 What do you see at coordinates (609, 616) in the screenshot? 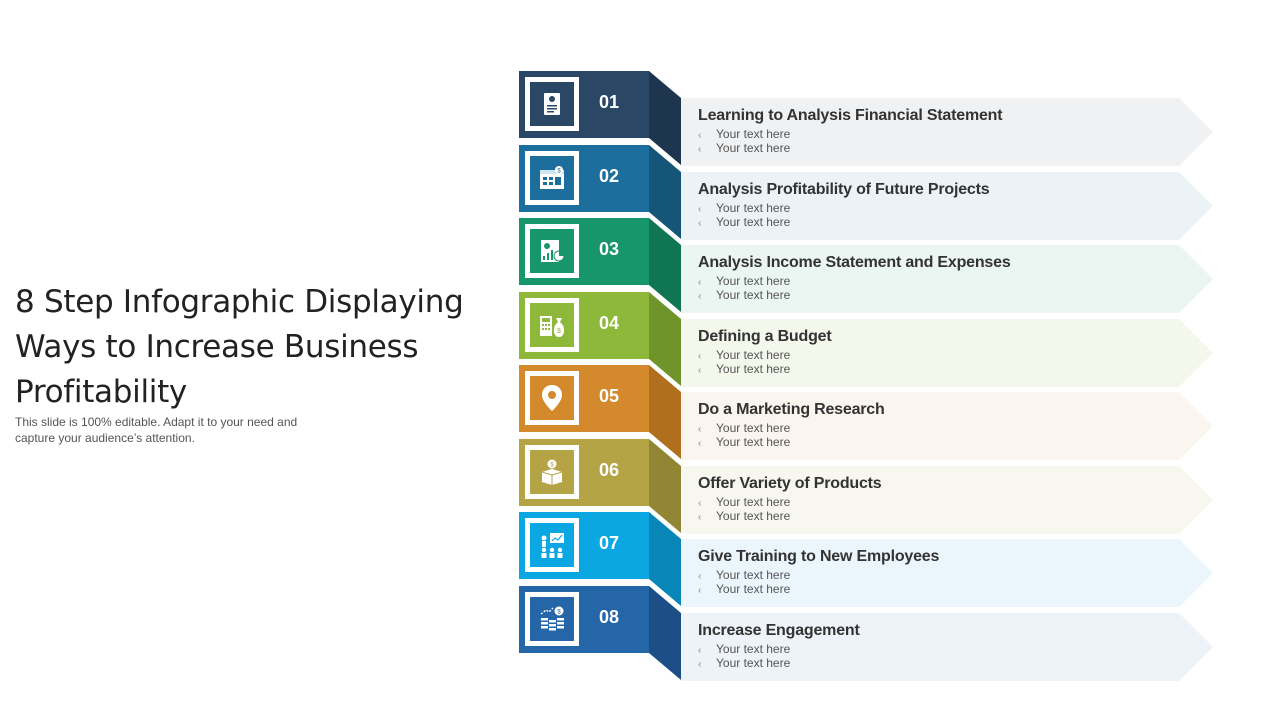
I see `step-number: 08` at bounding box center [609, 616].